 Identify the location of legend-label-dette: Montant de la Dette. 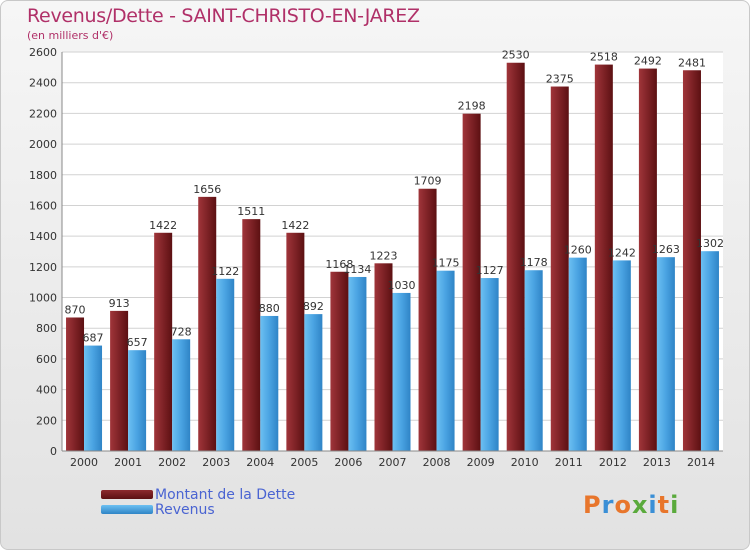
(225, 494).